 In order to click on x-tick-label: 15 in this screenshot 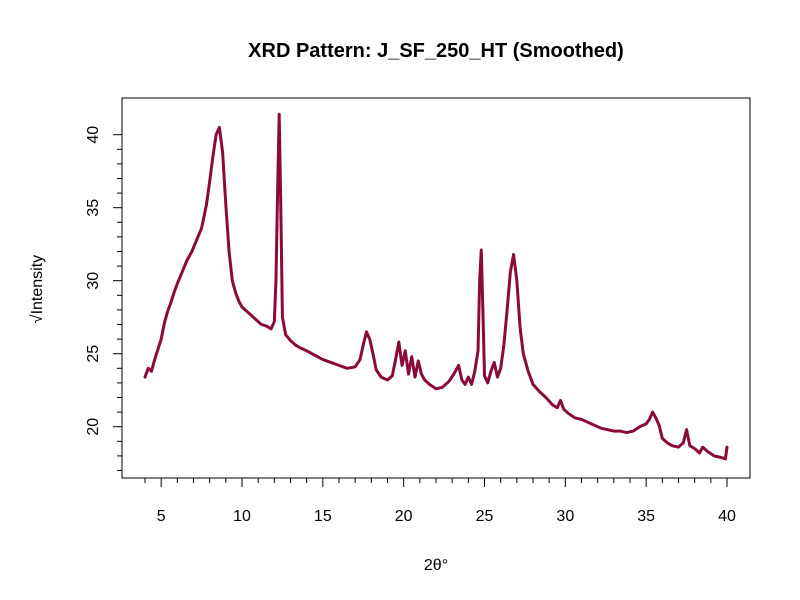, I will do `click(323, 516)`.